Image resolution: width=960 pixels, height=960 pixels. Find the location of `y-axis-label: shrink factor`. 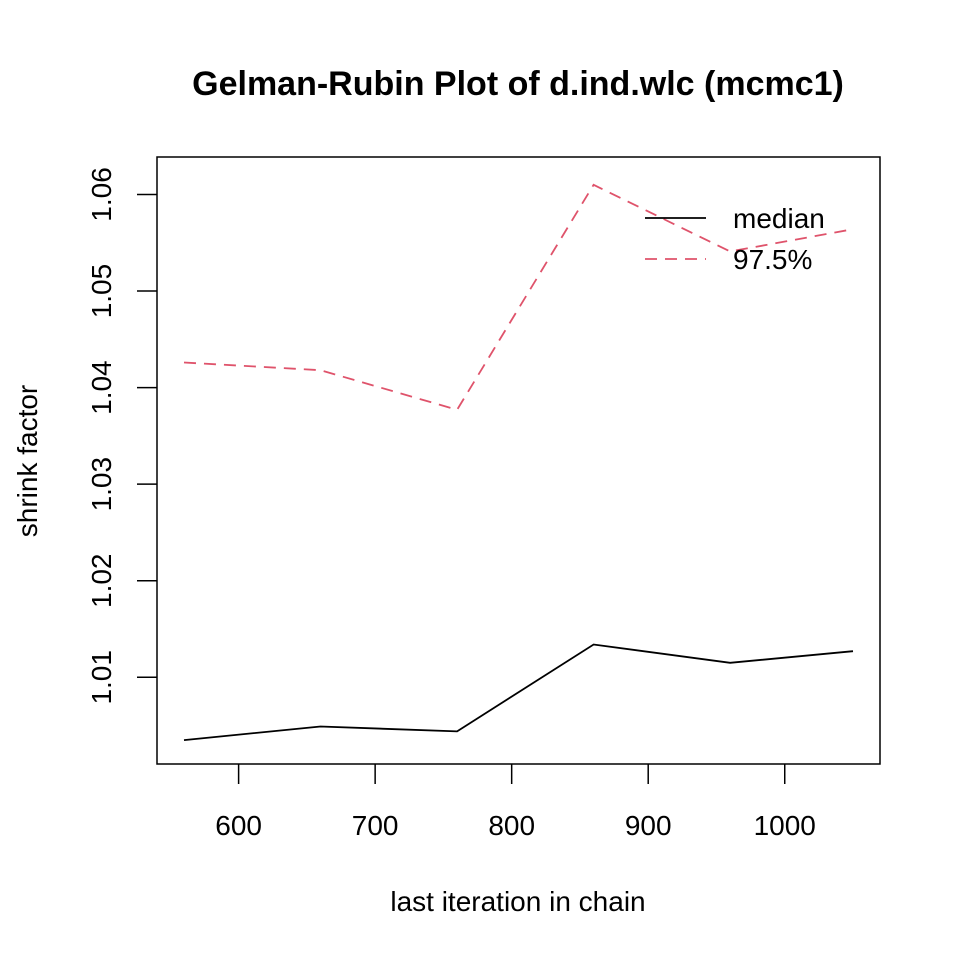

y-axis-label: shrink factor is located at coordinates (27, 461).